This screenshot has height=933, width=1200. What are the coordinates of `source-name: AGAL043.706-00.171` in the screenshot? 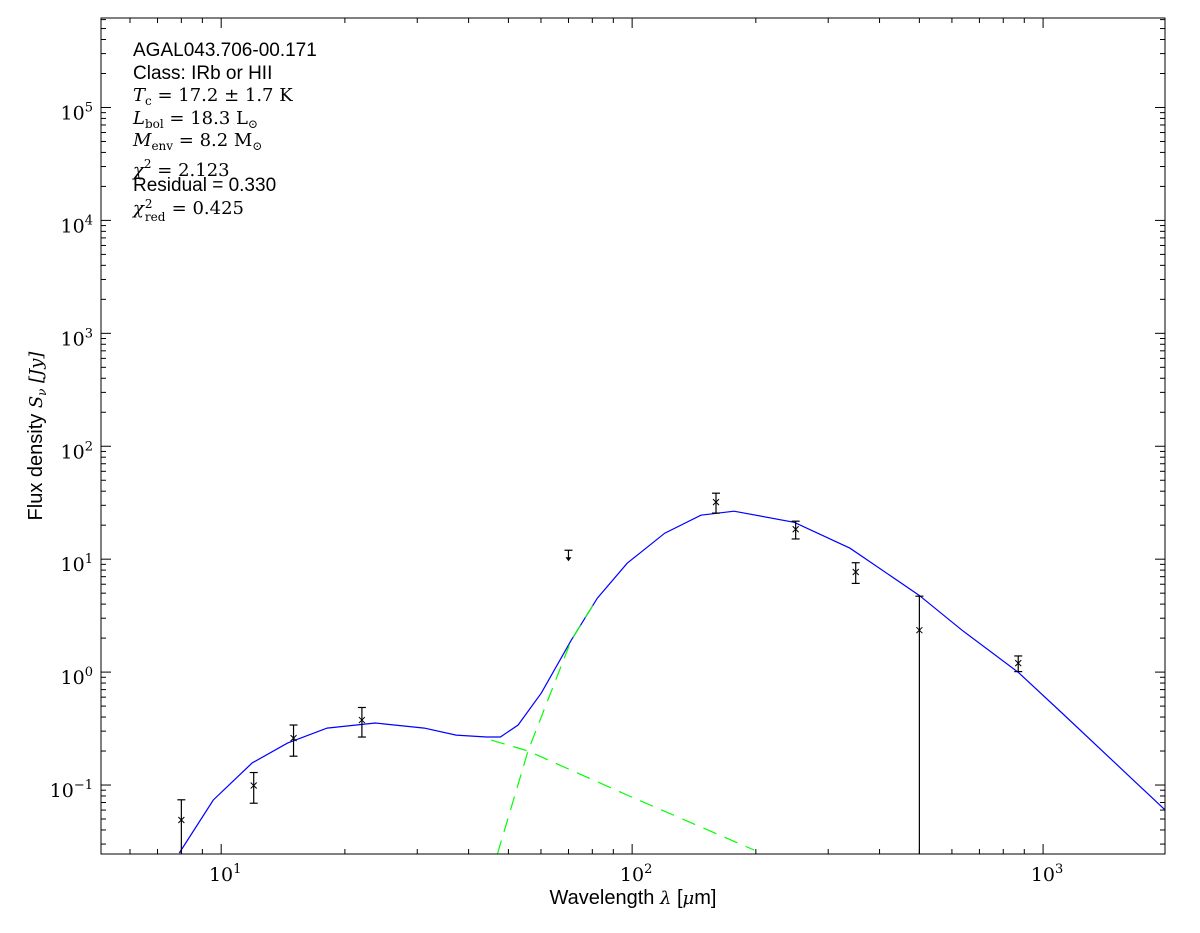 It's located at (225, 50).